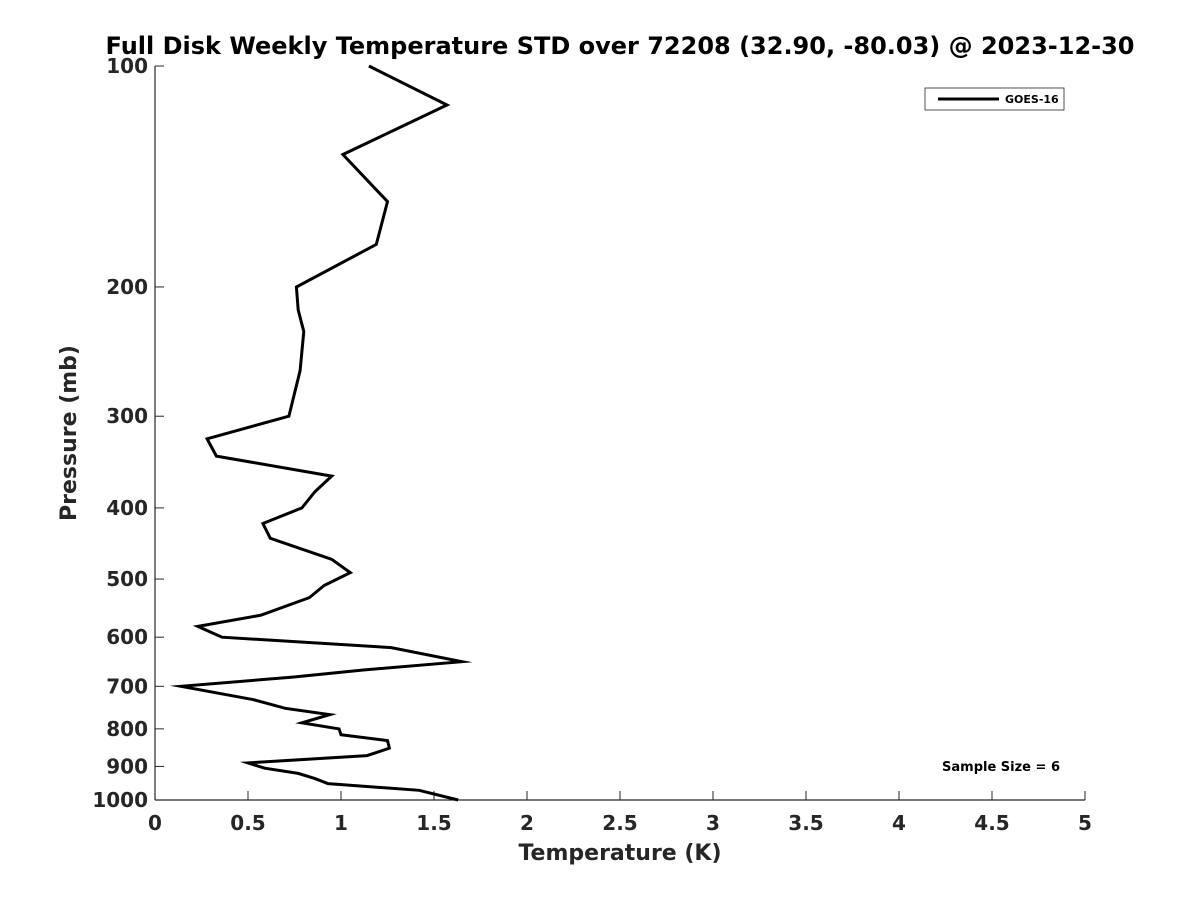 Image resolution: width=1200 pixels, height=900 pixels. Describe the element at coordinates (1085, 823) in the screenshot. I see `x-tick-label: 5` at that location.